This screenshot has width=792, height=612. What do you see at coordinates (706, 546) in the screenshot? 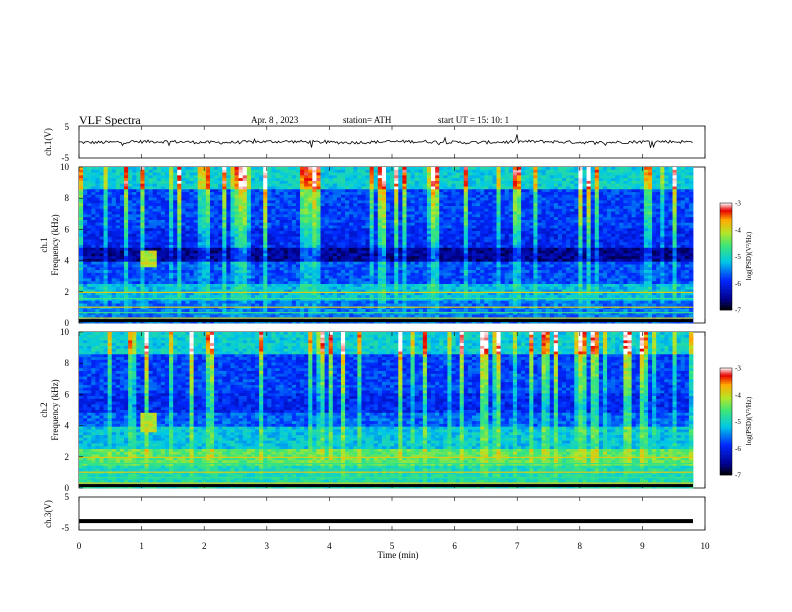
I see `time-tick-label: 10` at bounding box center [706, 546].